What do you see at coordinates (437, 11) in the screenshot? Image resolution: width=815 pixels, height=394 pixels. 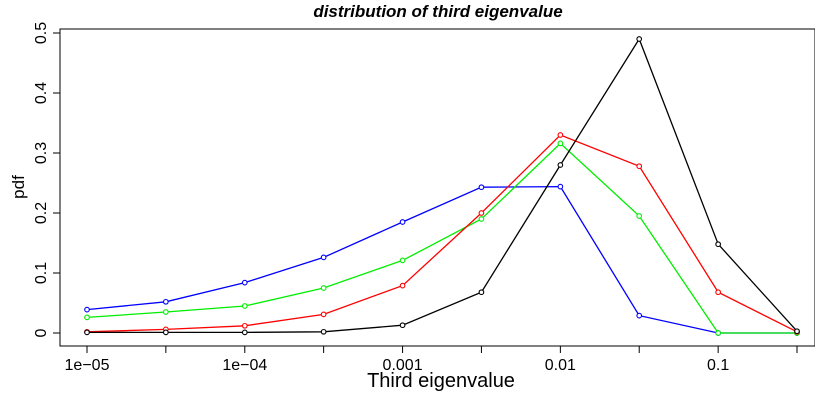 I see `chart-title: distribution of third eigenvalue` at bounding box center [437, 11].